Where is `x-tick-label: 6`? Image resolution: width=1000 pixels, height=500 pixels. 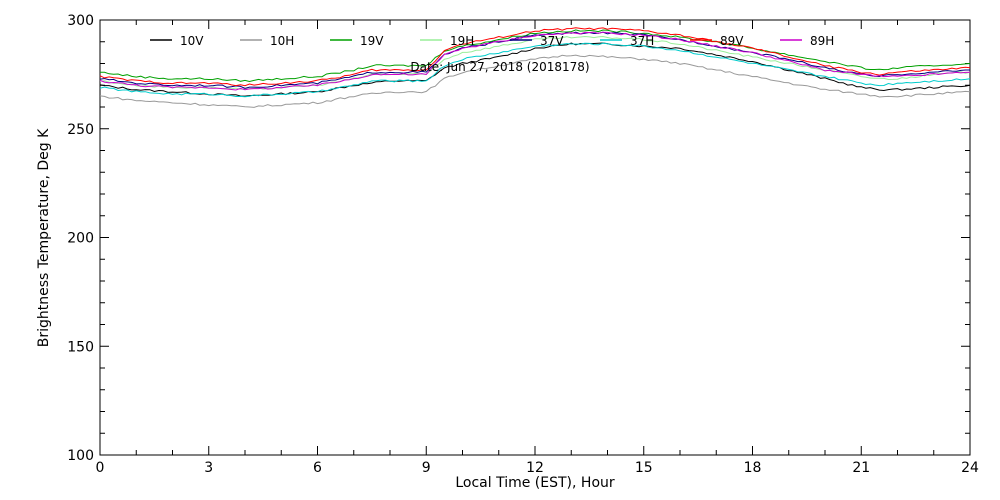
x-tick-label: 6 is located at coordinates (317, 468).